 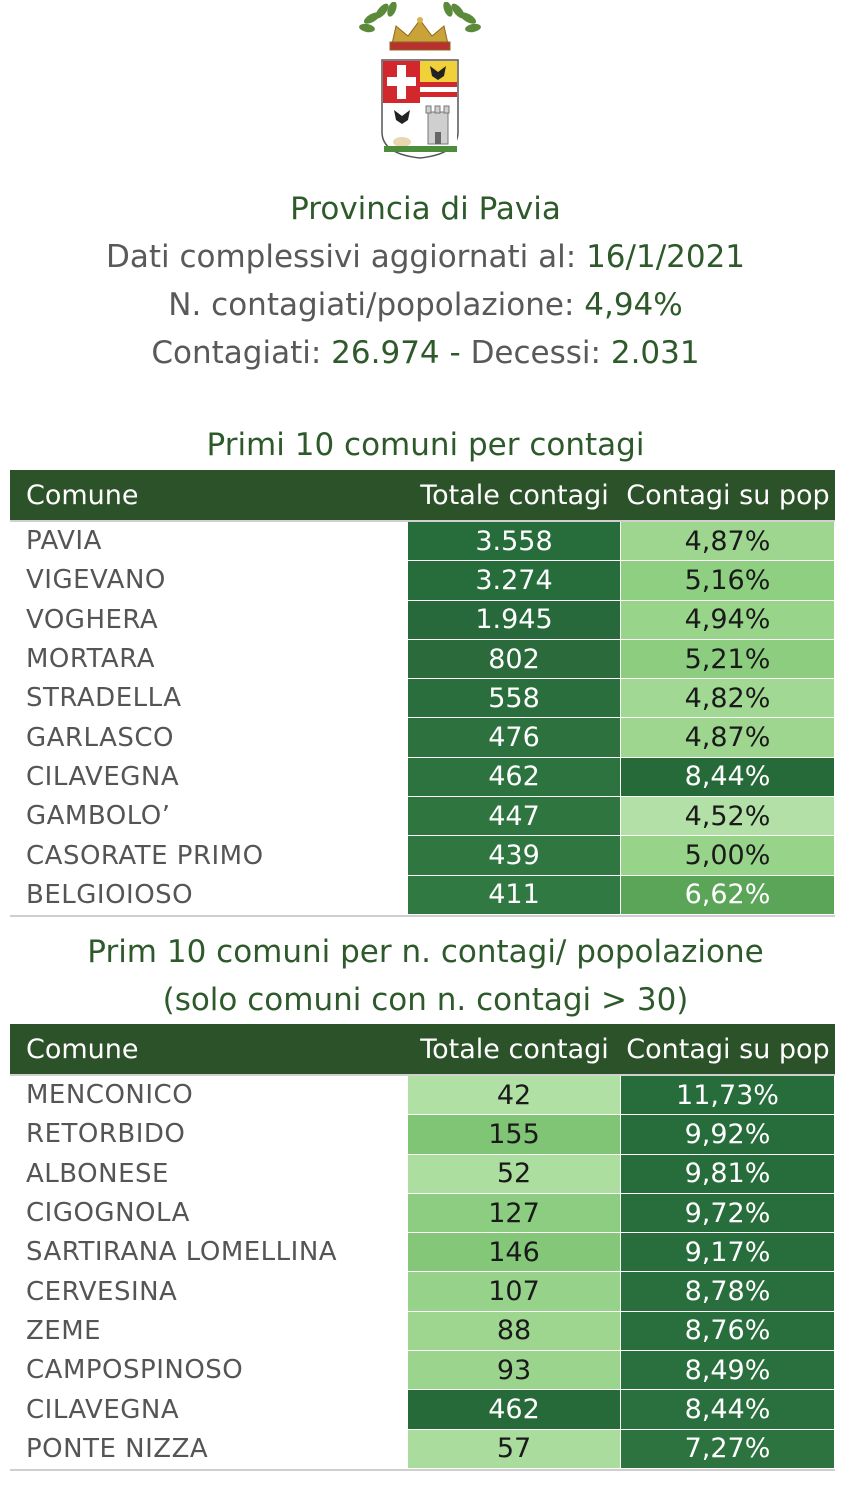 What do you see at coordinates (102, 1291) in the screenshot?
I see `cell-comune: CERVESINA` at bounding box center [102, 1291].